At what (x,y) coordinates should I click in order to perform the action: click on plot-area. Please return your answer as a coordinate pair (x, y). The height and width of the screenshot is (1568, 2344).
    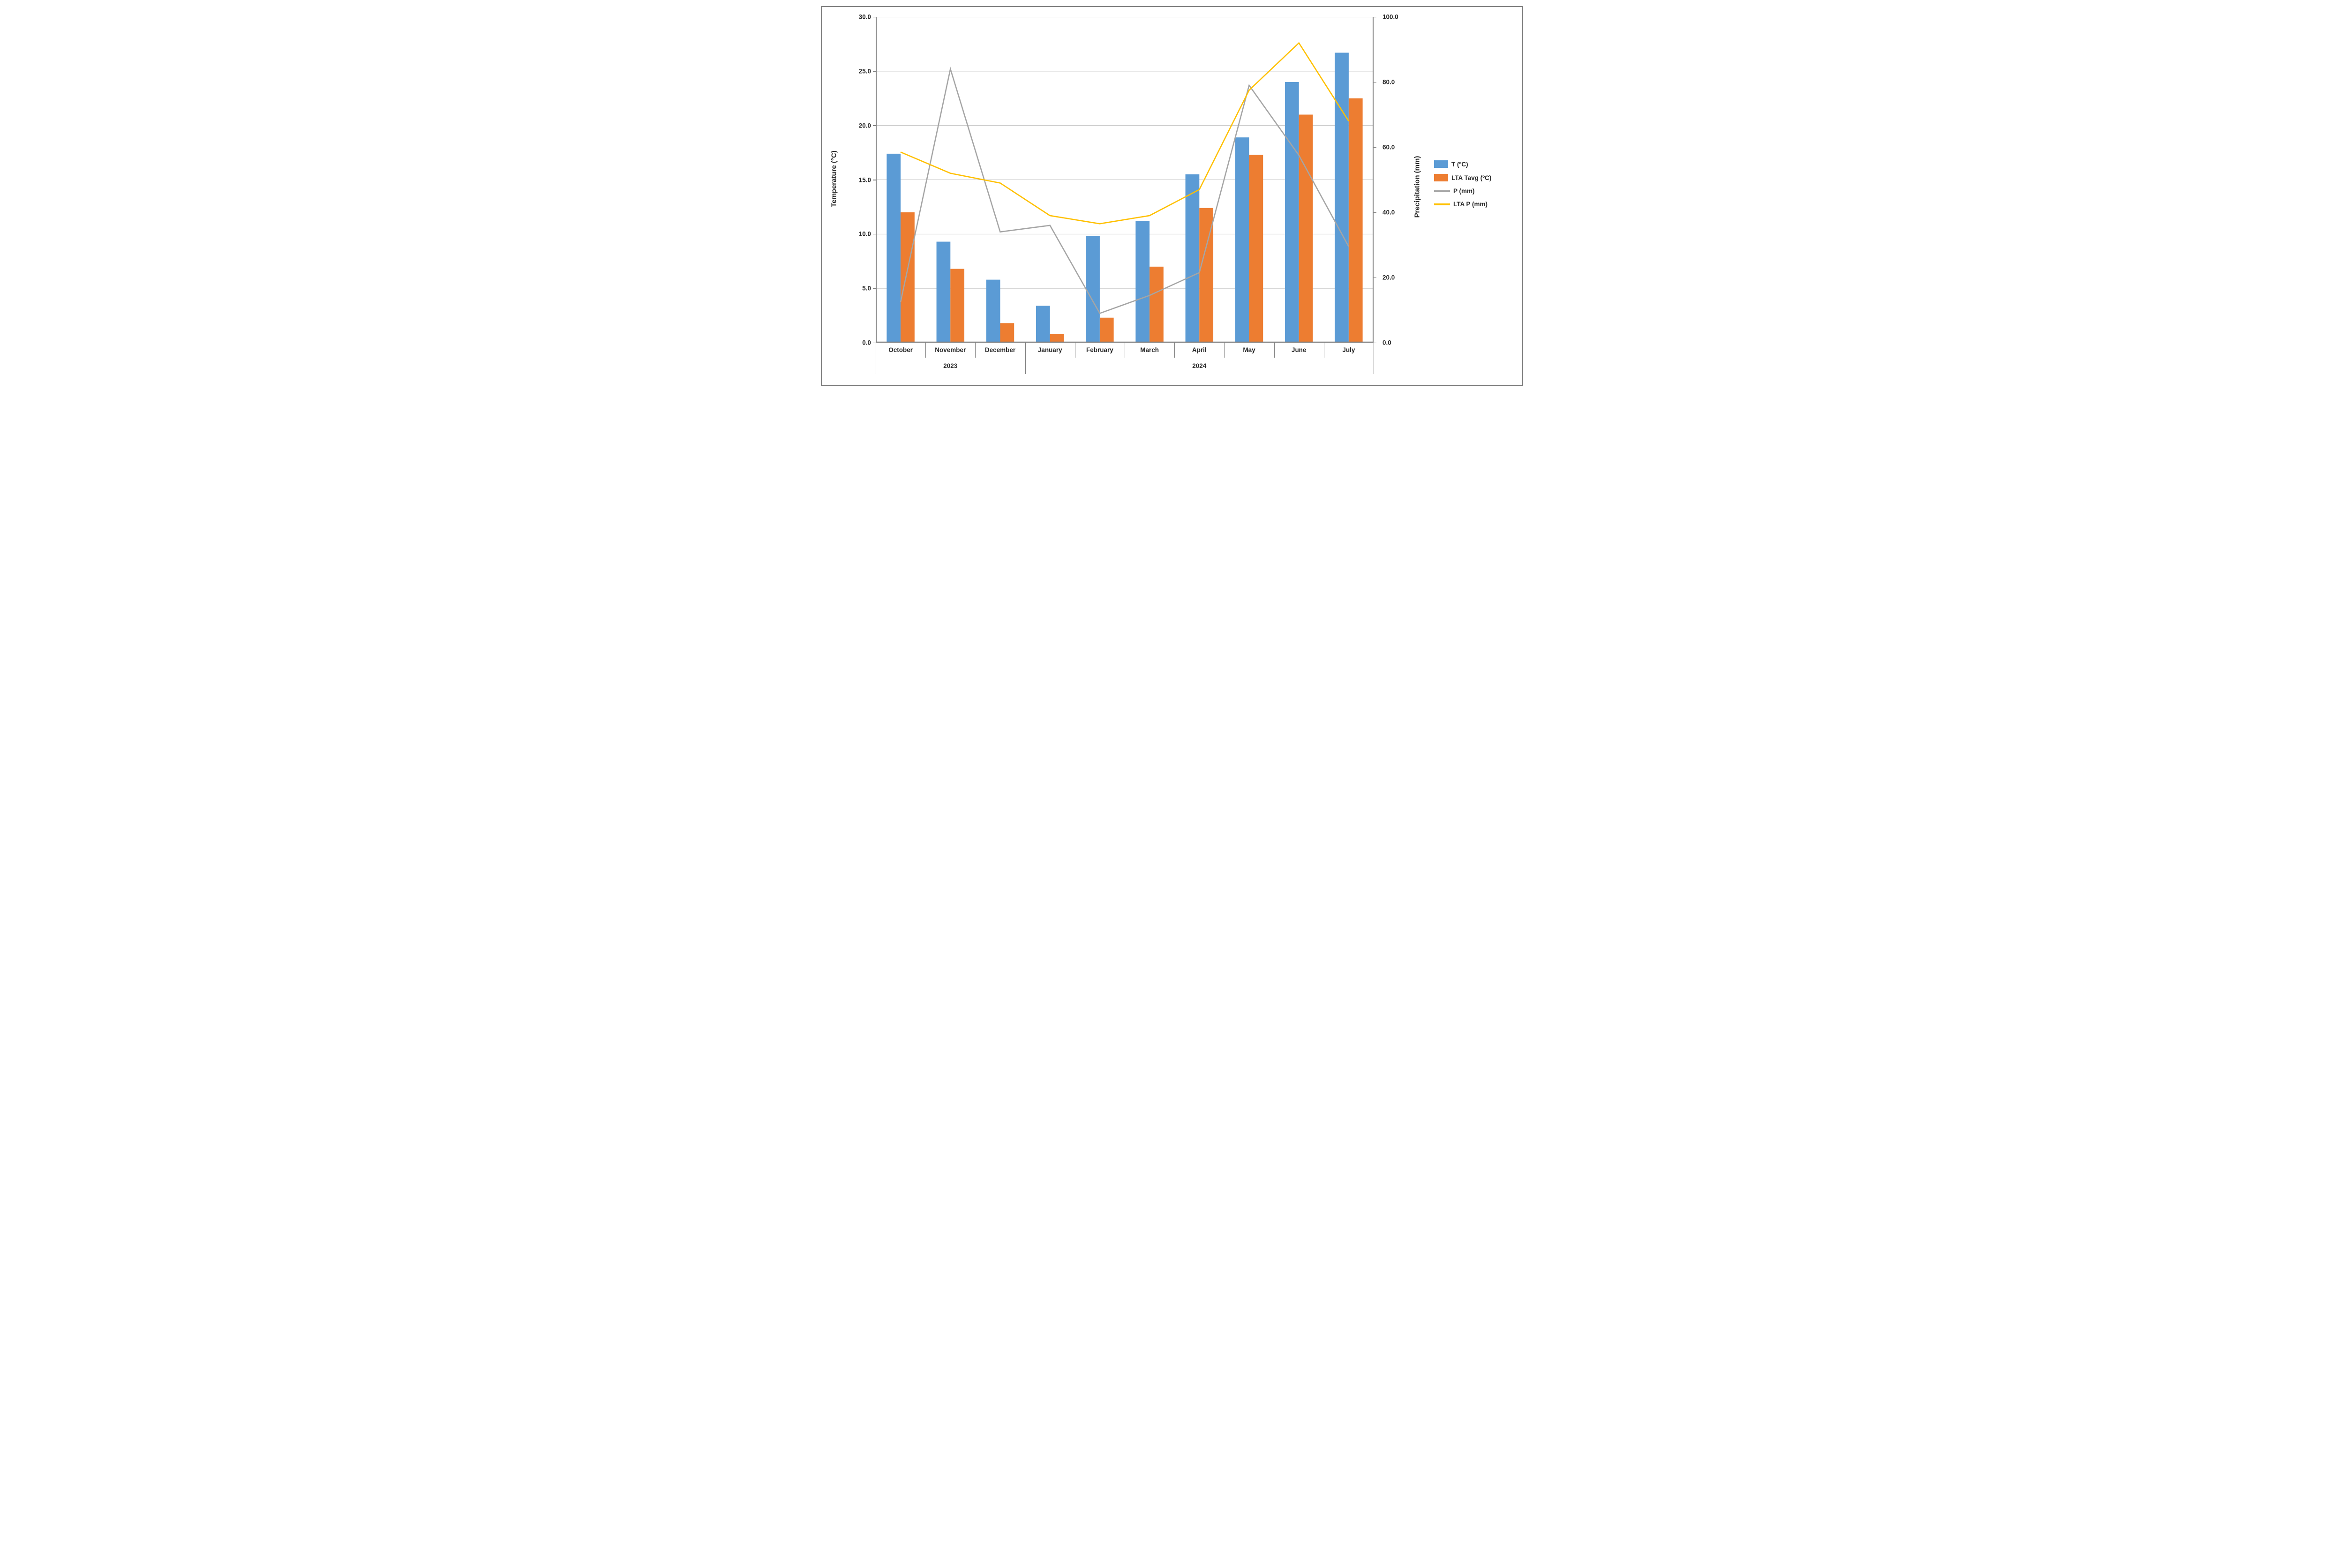
    Looking at the image, I should click on (1125, 180).